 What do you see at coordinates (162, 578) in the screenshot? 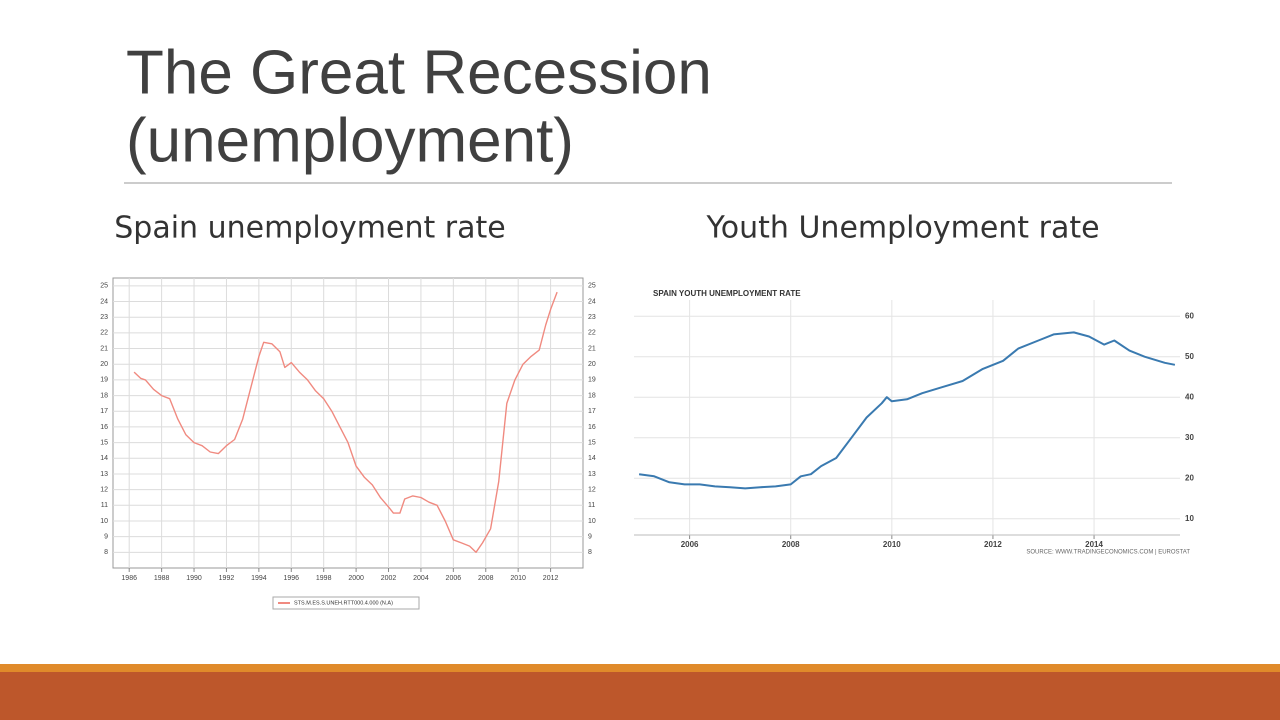
I see `x-tick-label: 1988` at bounding box center [162, 578].